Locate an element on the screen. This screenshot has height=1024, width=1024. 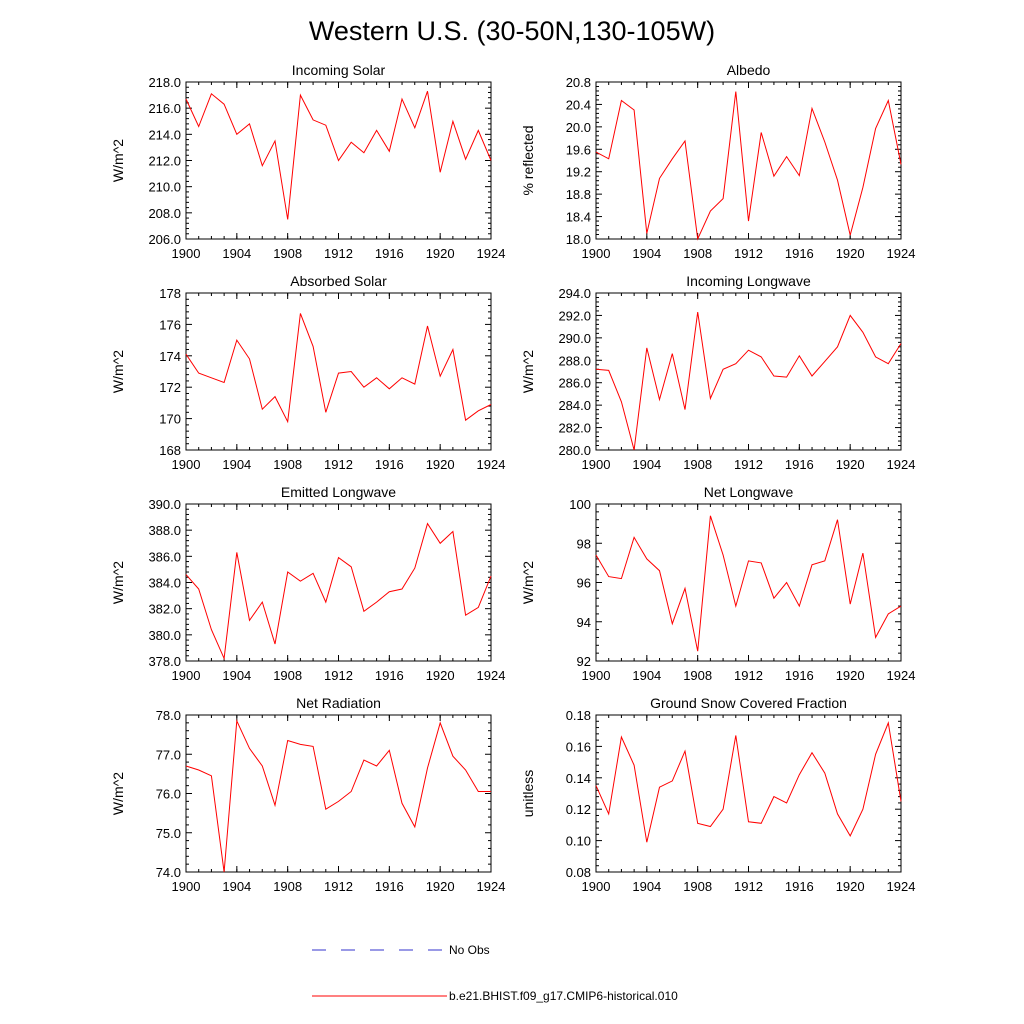
y-tick-label: 286.0 is located at coordinates (574, 383).